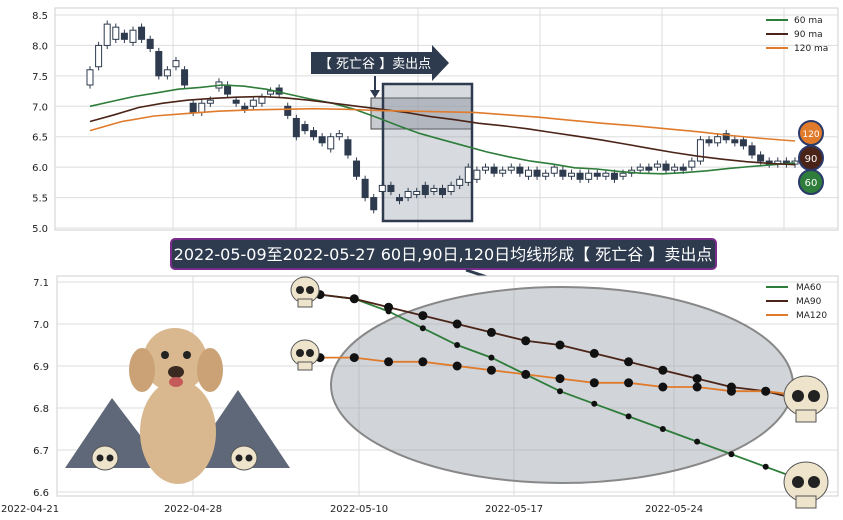 This screenshot has width=843, height=520. I want to click on y-tick-label: 5.0, so click(40, 229).